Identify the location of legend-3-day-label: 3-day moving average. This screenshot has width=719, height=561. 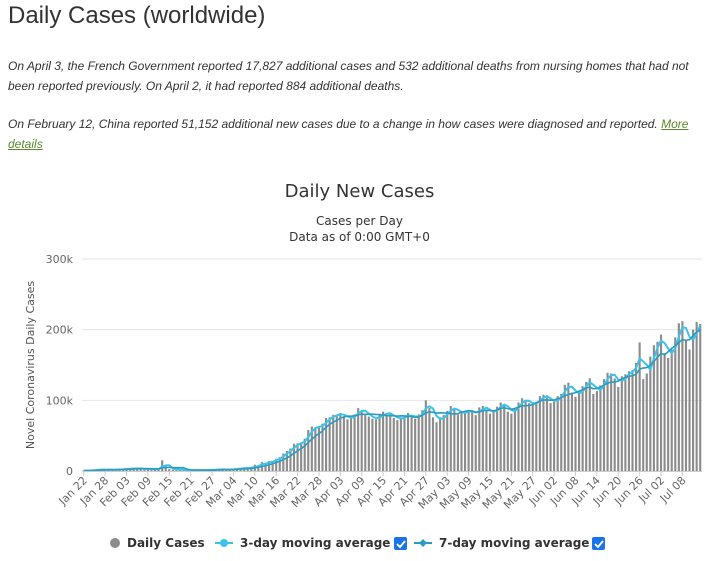
(315, 543).